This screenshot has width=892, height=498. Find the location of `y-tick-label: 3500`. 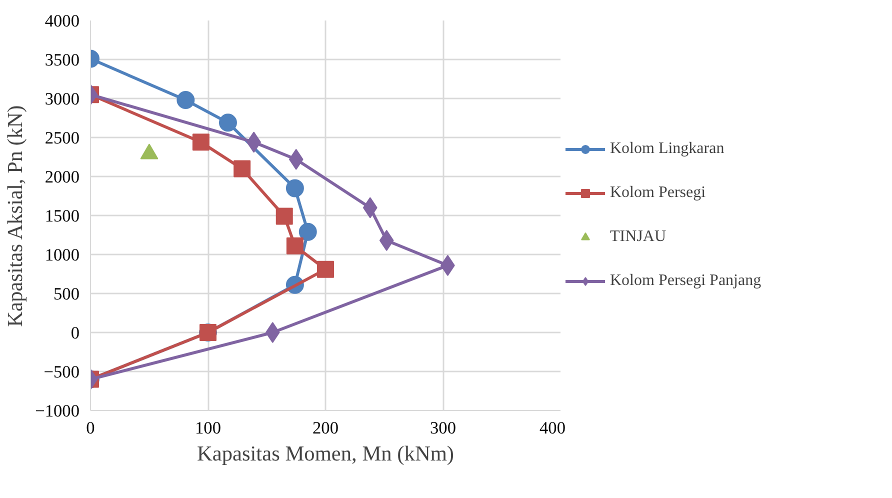

y-tick-label: 3500 is located at coordinates (62, 60).